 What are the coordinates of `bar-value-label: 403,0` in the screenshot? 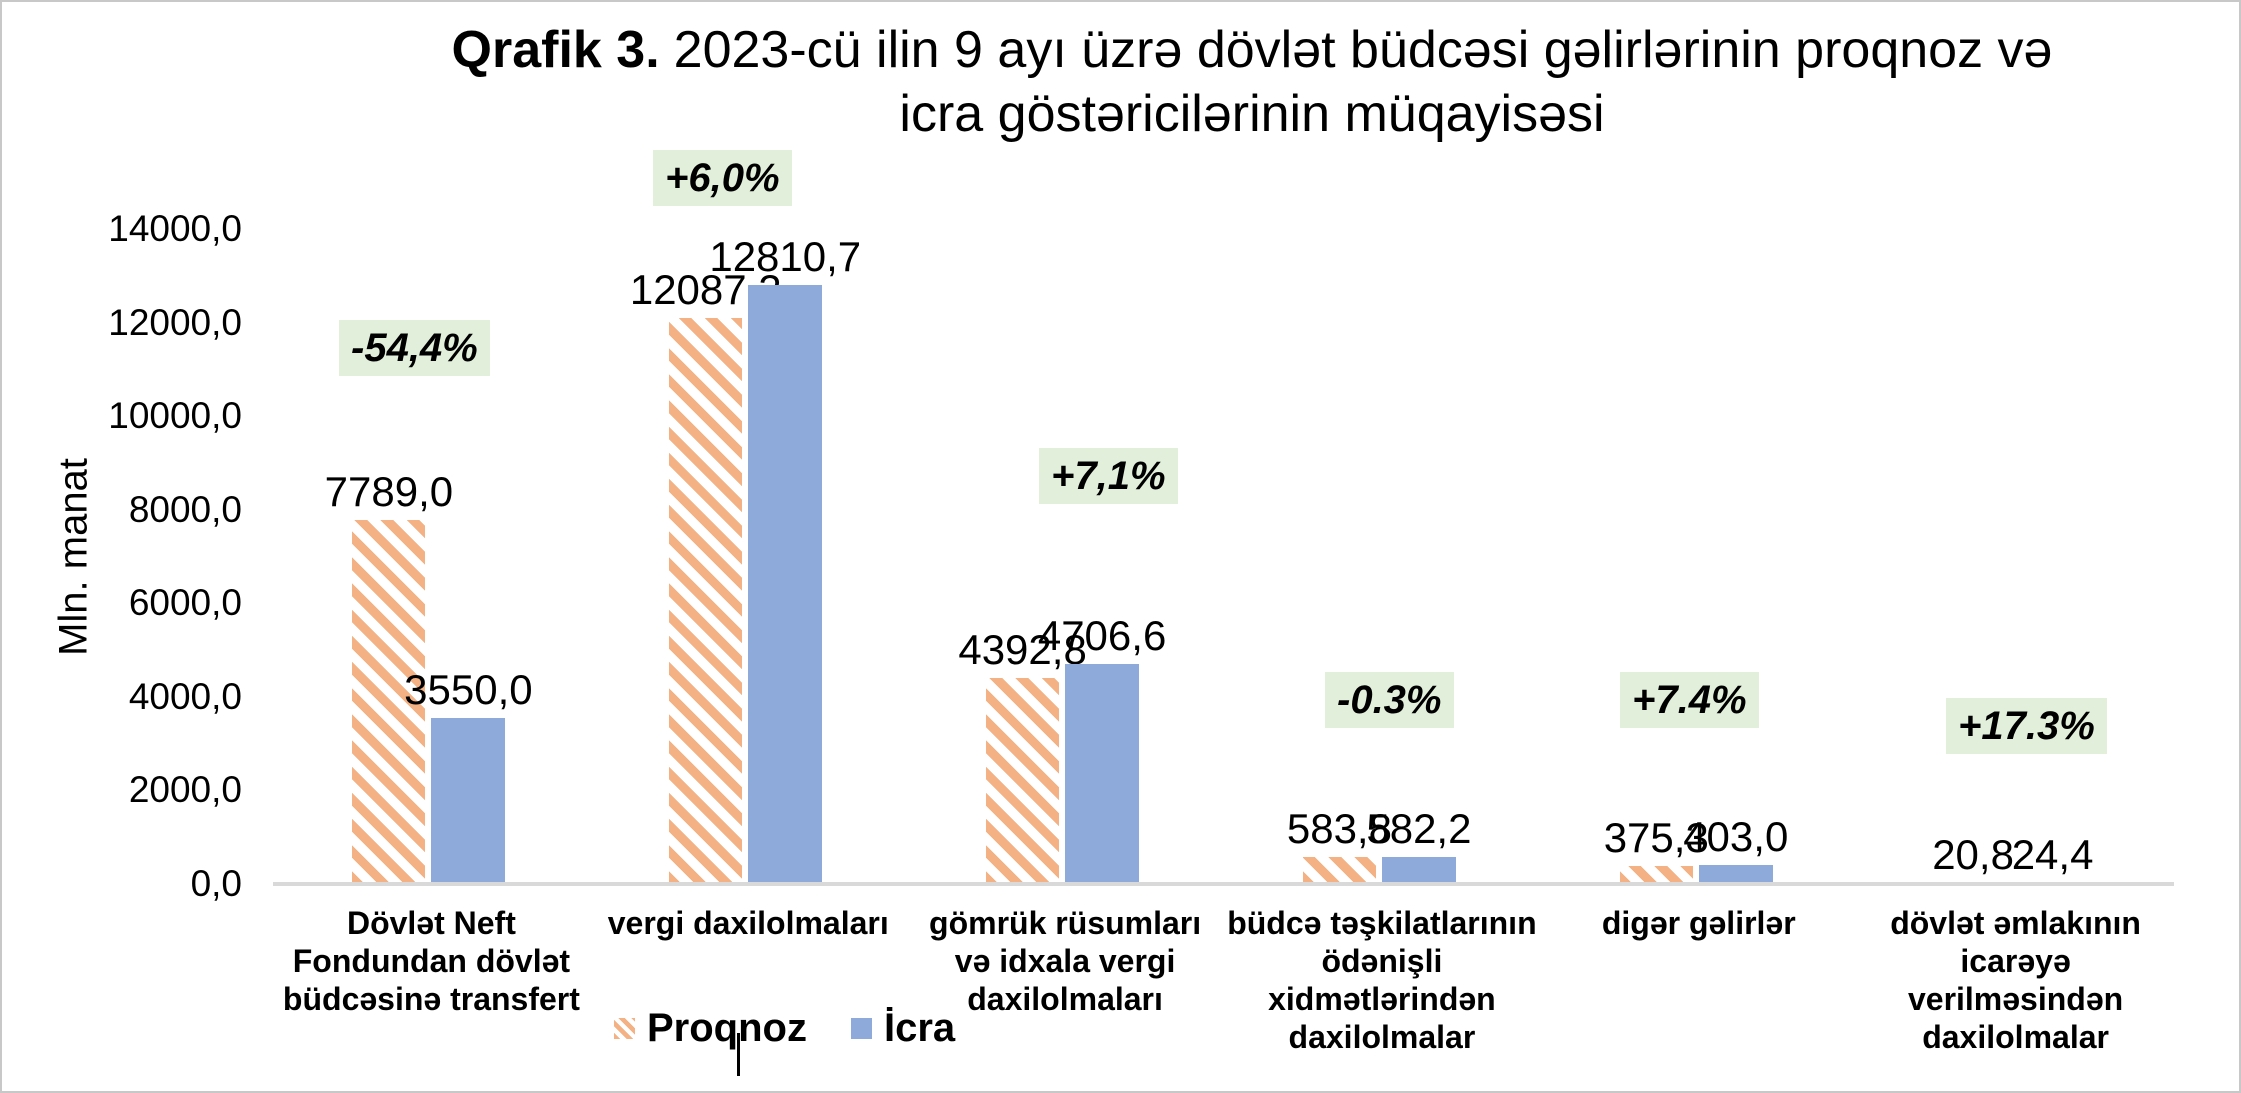 It's located at (1736, 837).